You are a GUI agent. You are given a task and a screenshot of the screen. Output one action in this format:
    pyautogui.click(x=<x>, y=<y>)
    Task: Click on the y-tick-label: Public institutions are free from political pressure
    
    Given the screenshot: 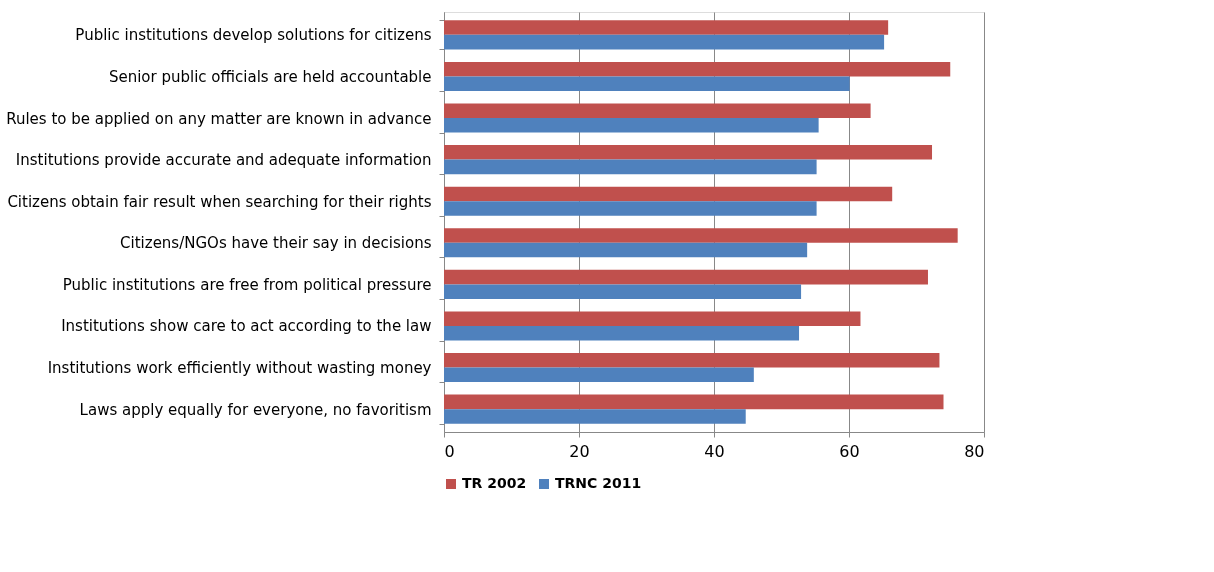 What is the action you would take?
    pyautogui.click(x=247, y=284)
    